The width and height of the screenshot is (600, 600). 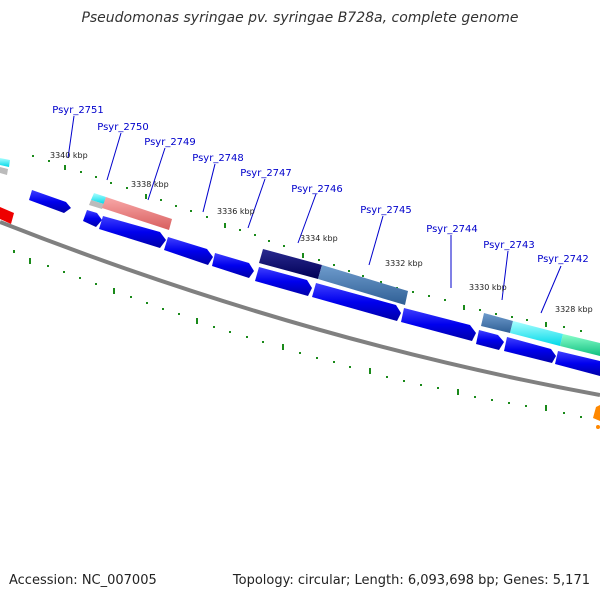 What do you see at coordinates (170, 142) in the screenshot?
I see `gene-label: Psyr_2749` at bounding box center [170, 142].